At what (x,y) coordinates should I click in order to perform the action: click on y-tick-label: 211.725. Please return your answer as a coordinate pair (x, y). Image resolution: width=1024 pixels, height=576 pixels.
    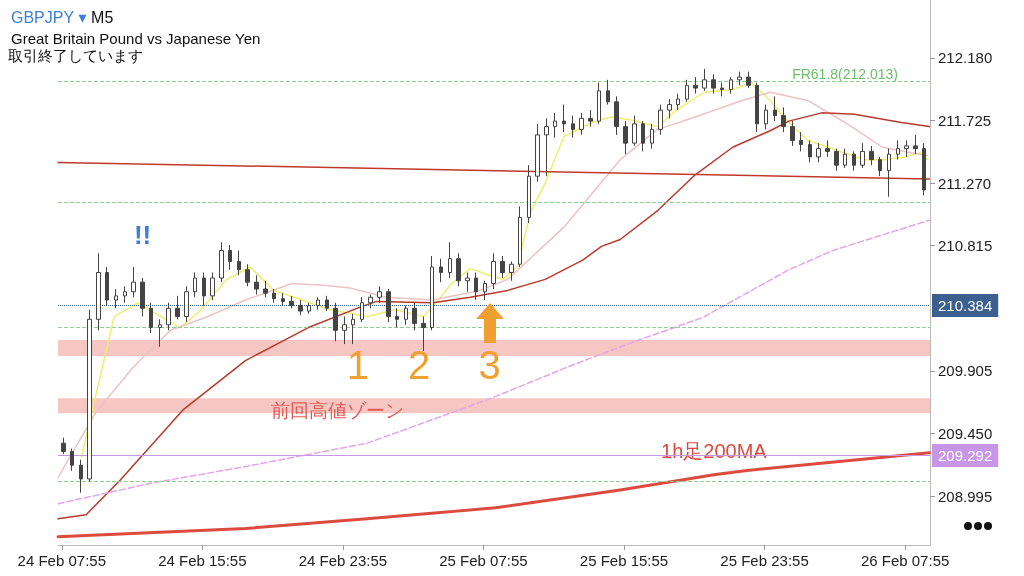
    Looking at the image, I should click on (965, 120).